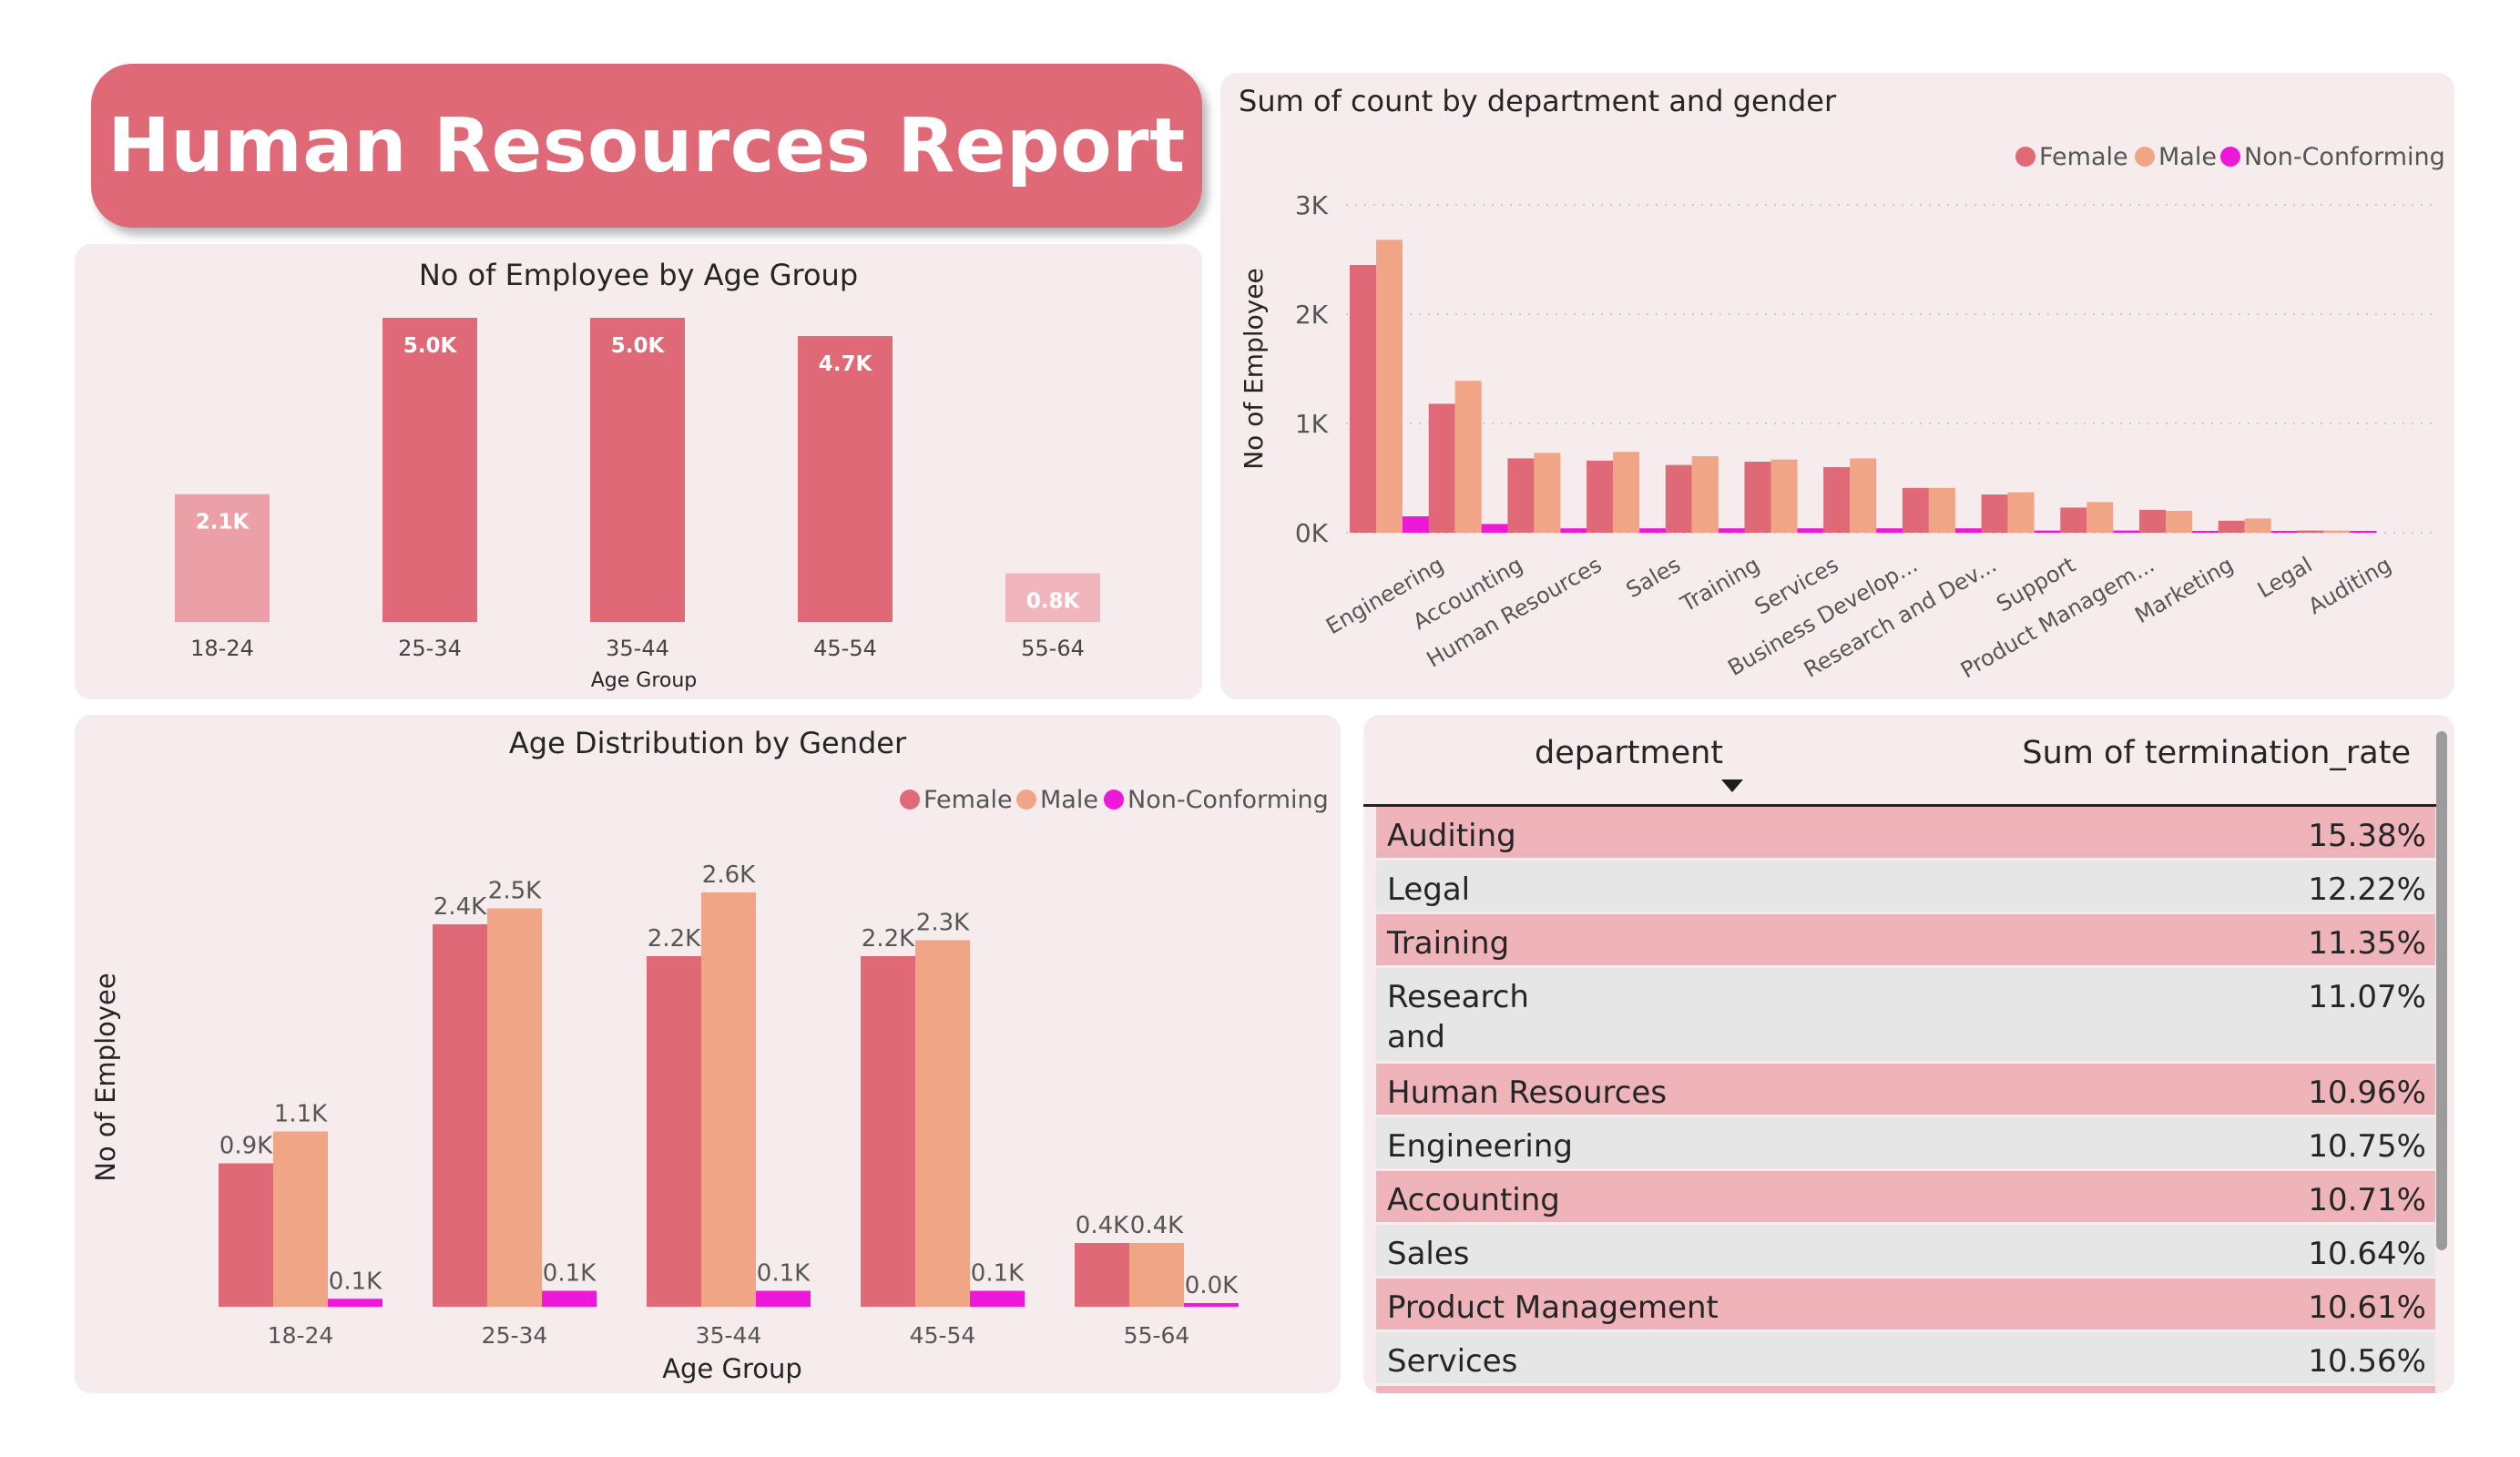 The height and width of the screenshot is (1457, 2520). What do you see at coordinates (1102, 1275) in the screenshot?
I see `bar-55-64-female` at bounding box center [1102, 1275].